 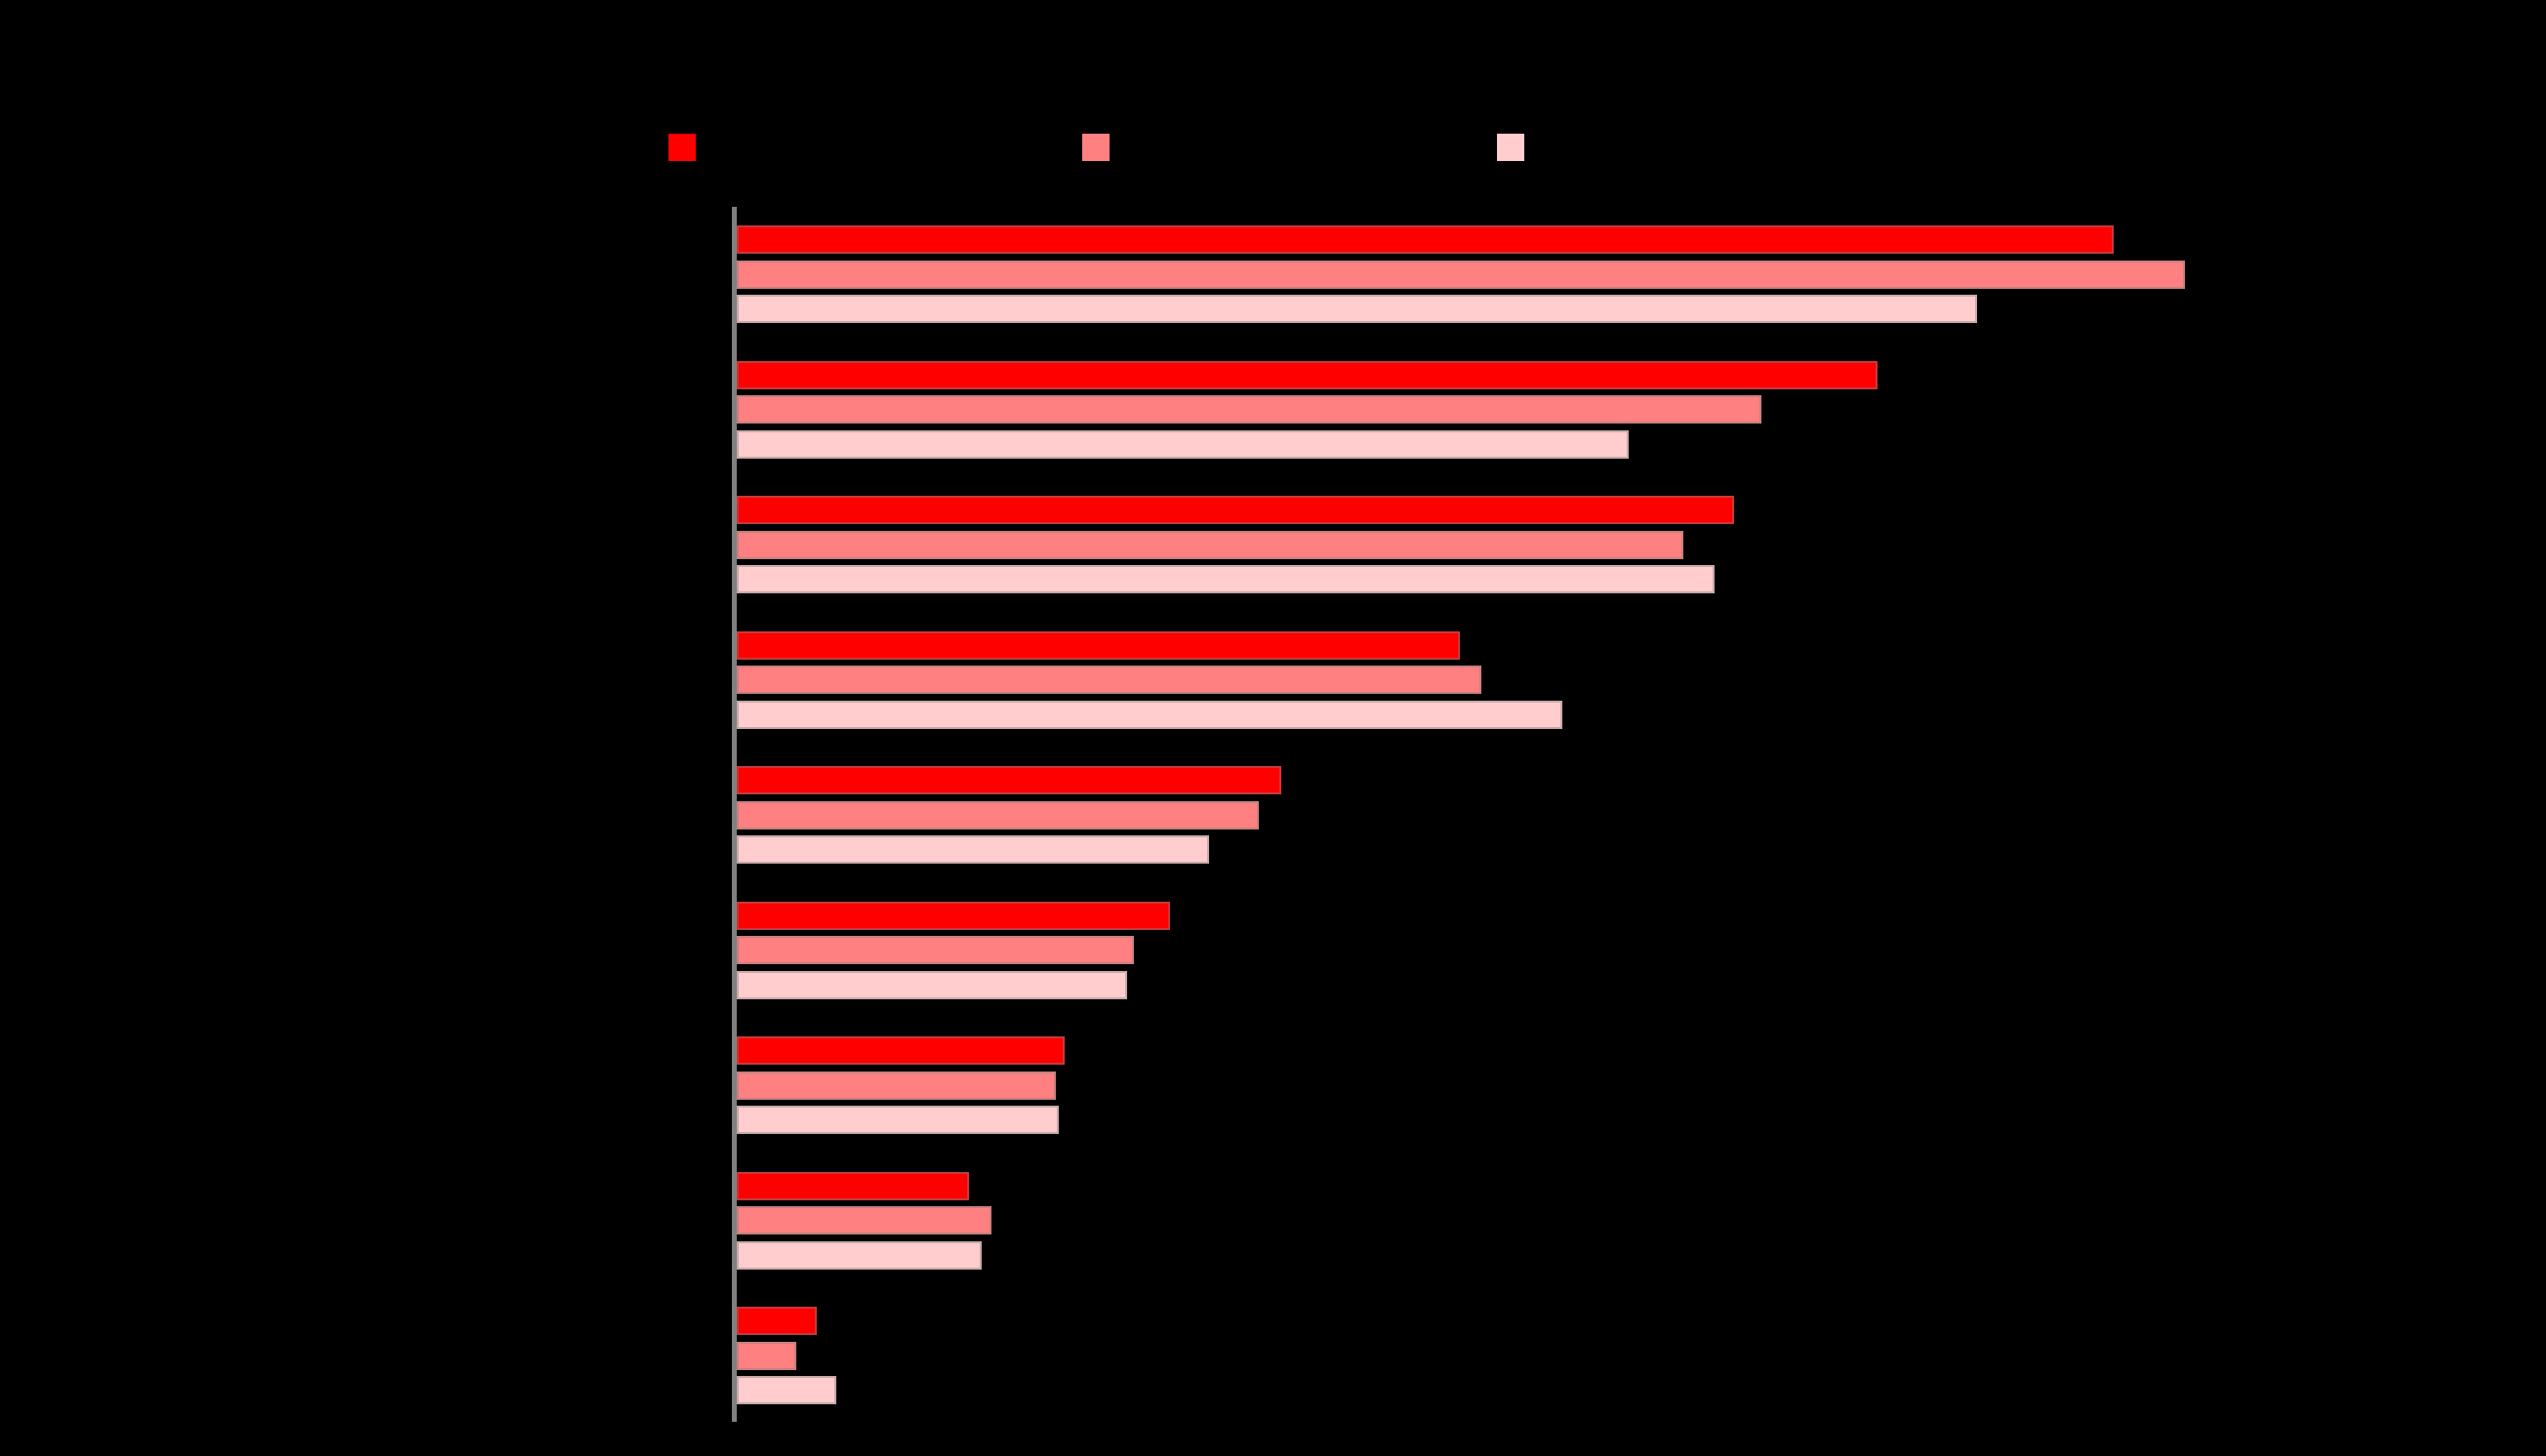 I want to click on y-axis-spine, so click(x=734, y=814).